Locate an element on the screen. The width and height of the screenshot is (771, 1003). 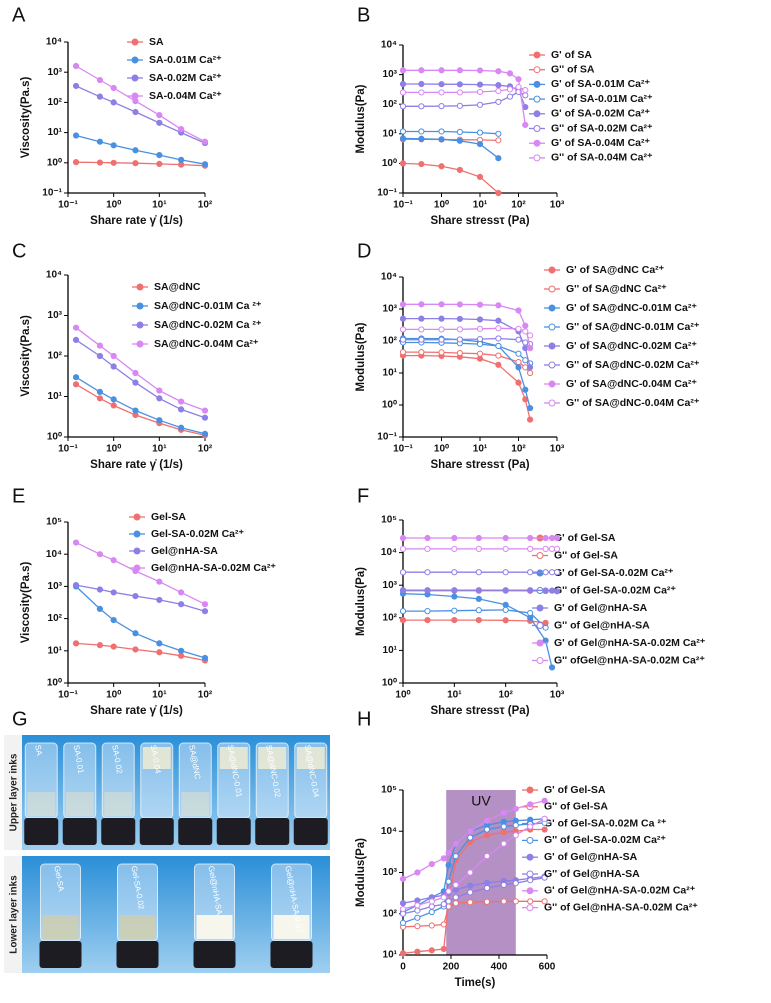
panel-letter: H is located at coordinates (364, 719).